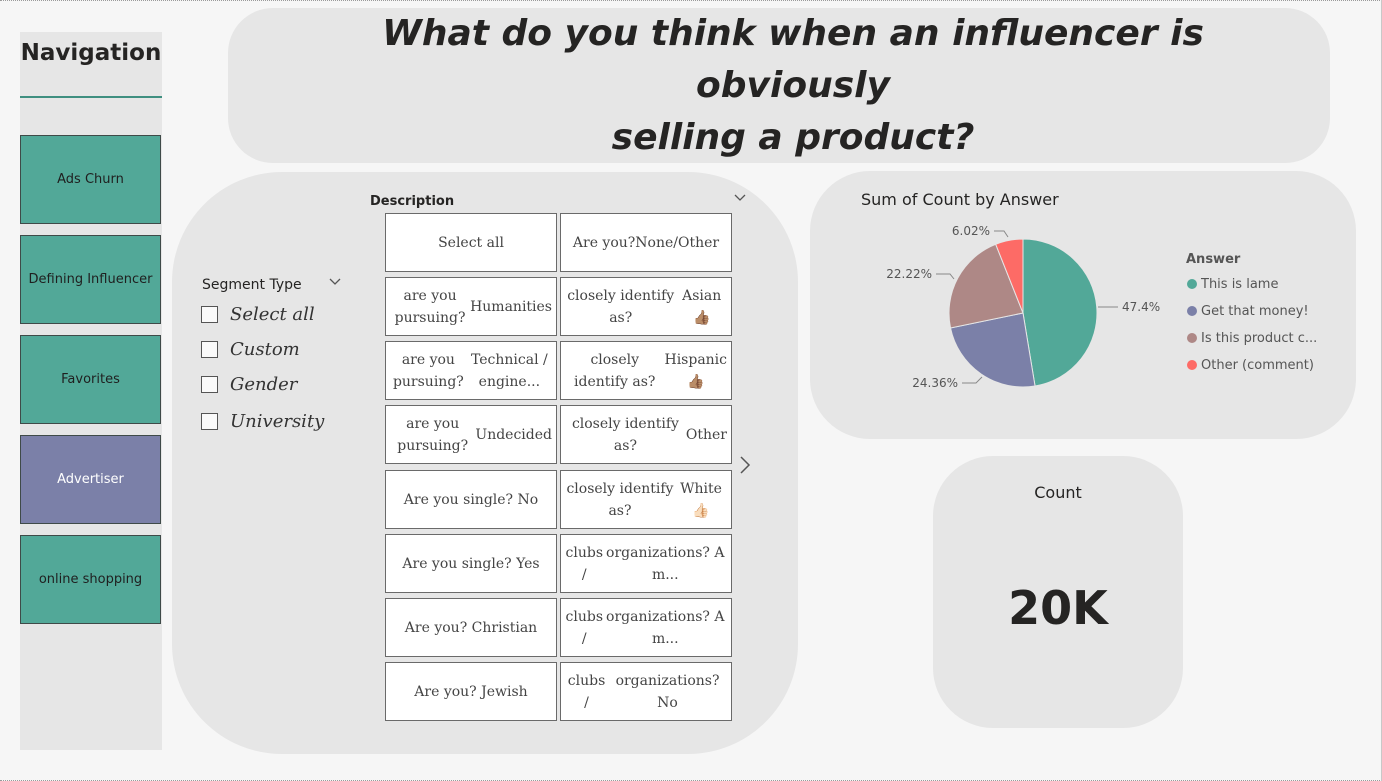  What do you see at coordinates (412, 201) in the screenshot?
I see `description-header: Description` at bounding box center [412, 201].